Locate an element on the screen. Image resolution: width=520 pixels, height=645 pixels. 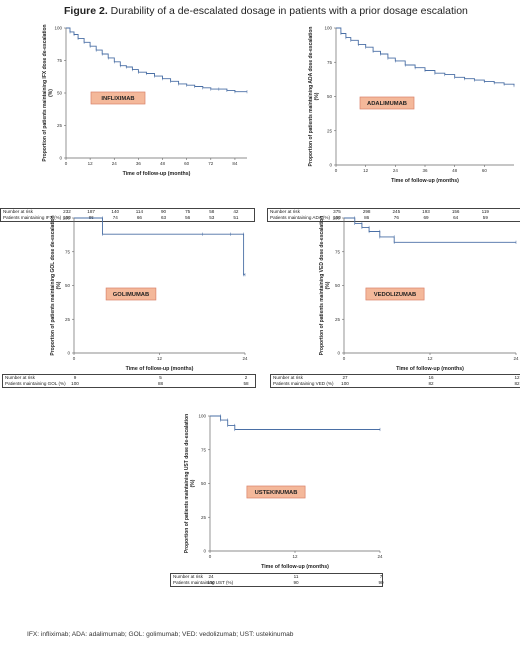
risk-cell: 5 is located at coordinates (160, 377).